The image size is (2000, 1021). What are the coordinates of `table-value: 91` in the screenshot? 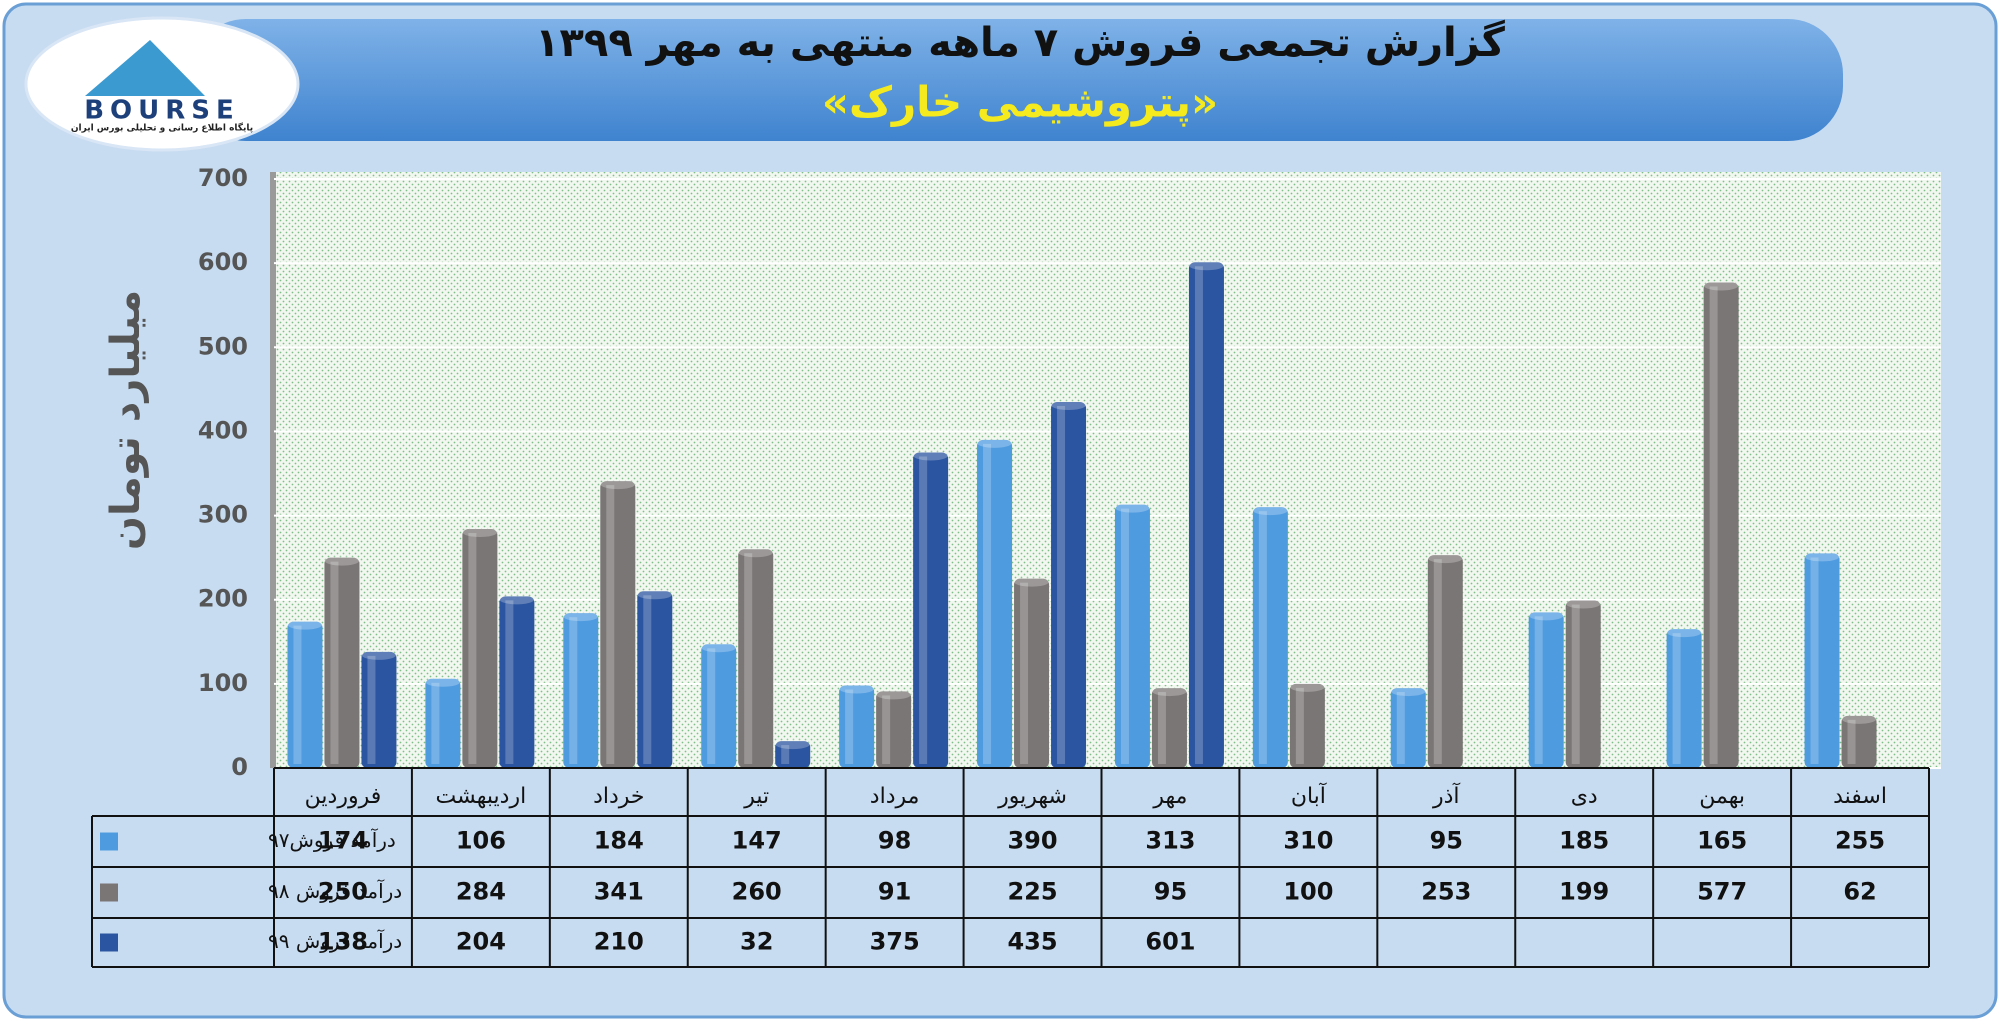 It's located at (894, 892).